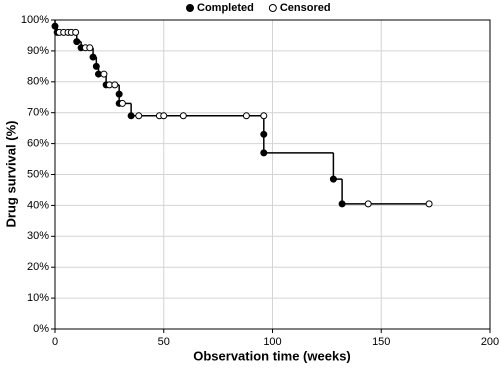 This screenshot has width=500, height=368. What do you see at coordinates (38, 51) in the screenshot?
I see `y-tick-label: 90%` at bounding box center [38, 51].